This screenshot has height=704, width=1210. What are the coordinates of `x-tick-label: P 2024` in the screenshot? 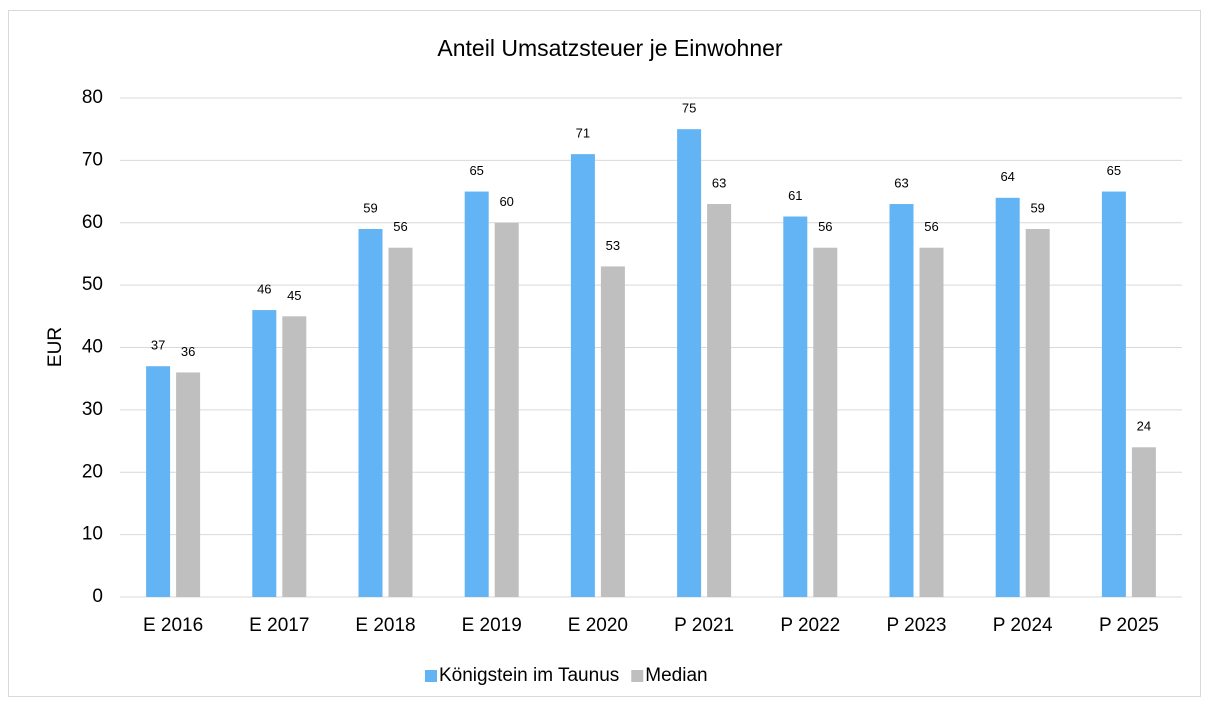 It's located at (1023, 625).